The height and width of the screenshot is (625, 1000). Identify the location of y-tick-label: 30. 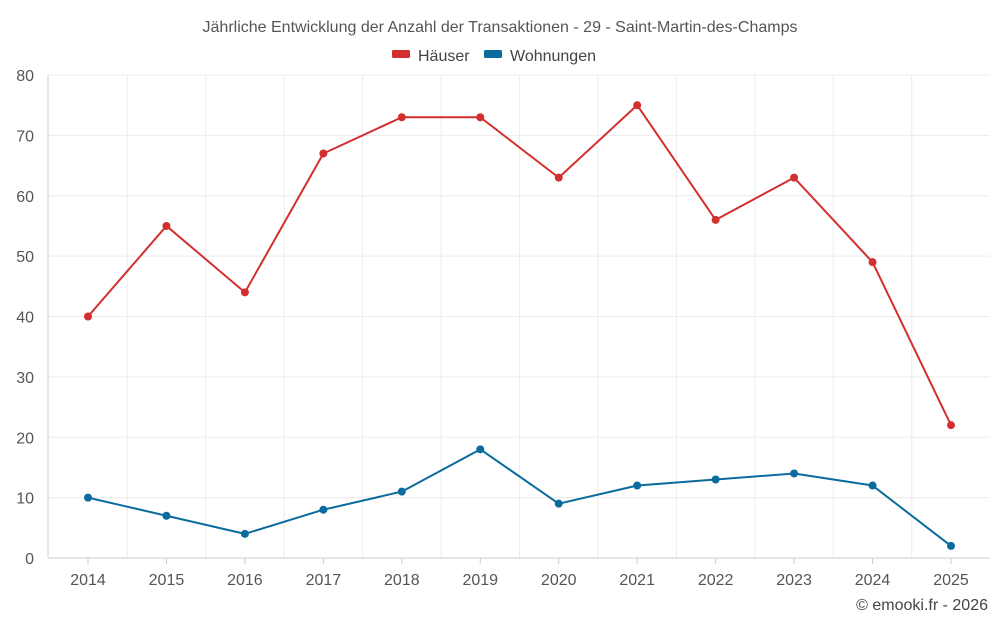
(25, 378).